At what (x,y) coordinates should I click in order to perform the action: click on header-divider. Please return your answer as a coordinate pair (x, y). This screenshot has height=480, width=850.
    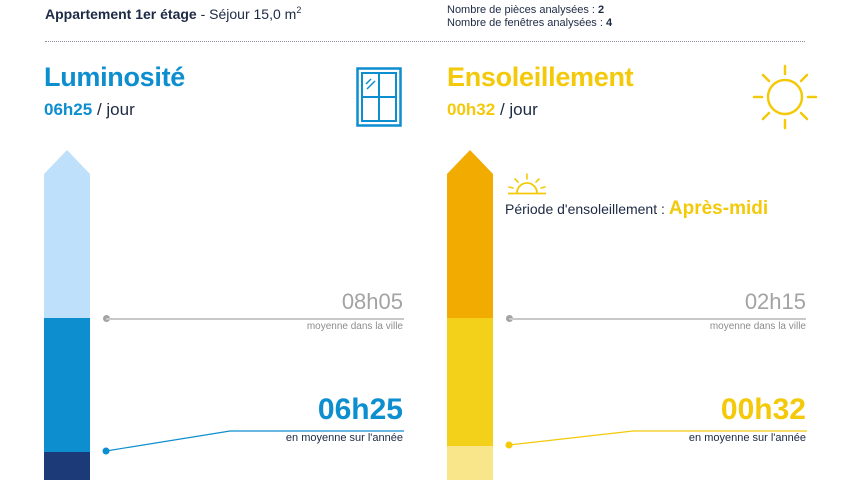
    Looking at the image, I should click on (425, 41).